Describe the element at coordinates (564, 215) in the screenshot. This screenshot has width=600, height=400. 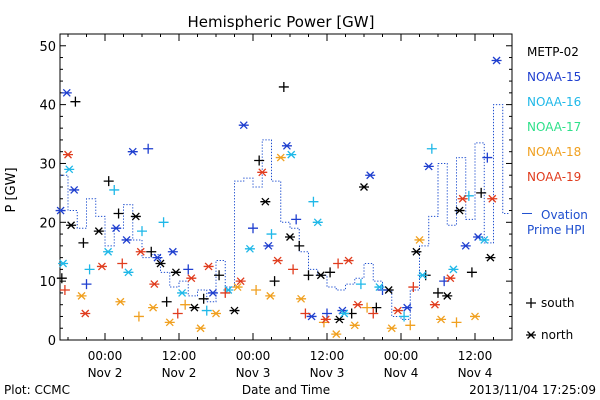
I see `legend-ovation-line1: Ovation` at that location.